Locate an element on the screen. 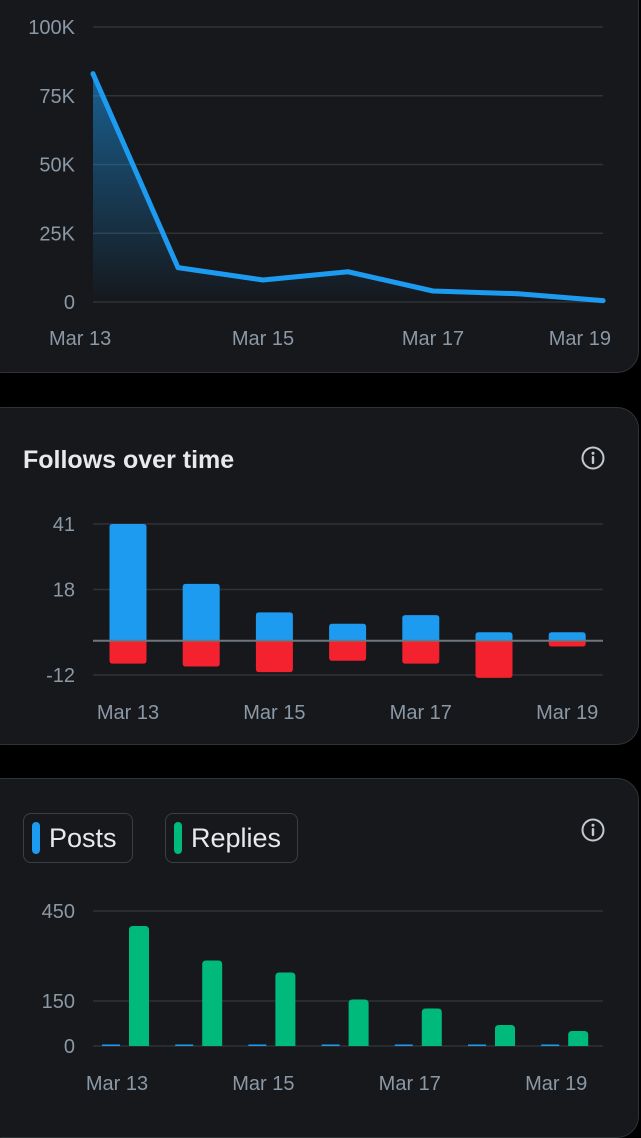  legend-posts-toggle: Posts is located at coordinates (78, 838).